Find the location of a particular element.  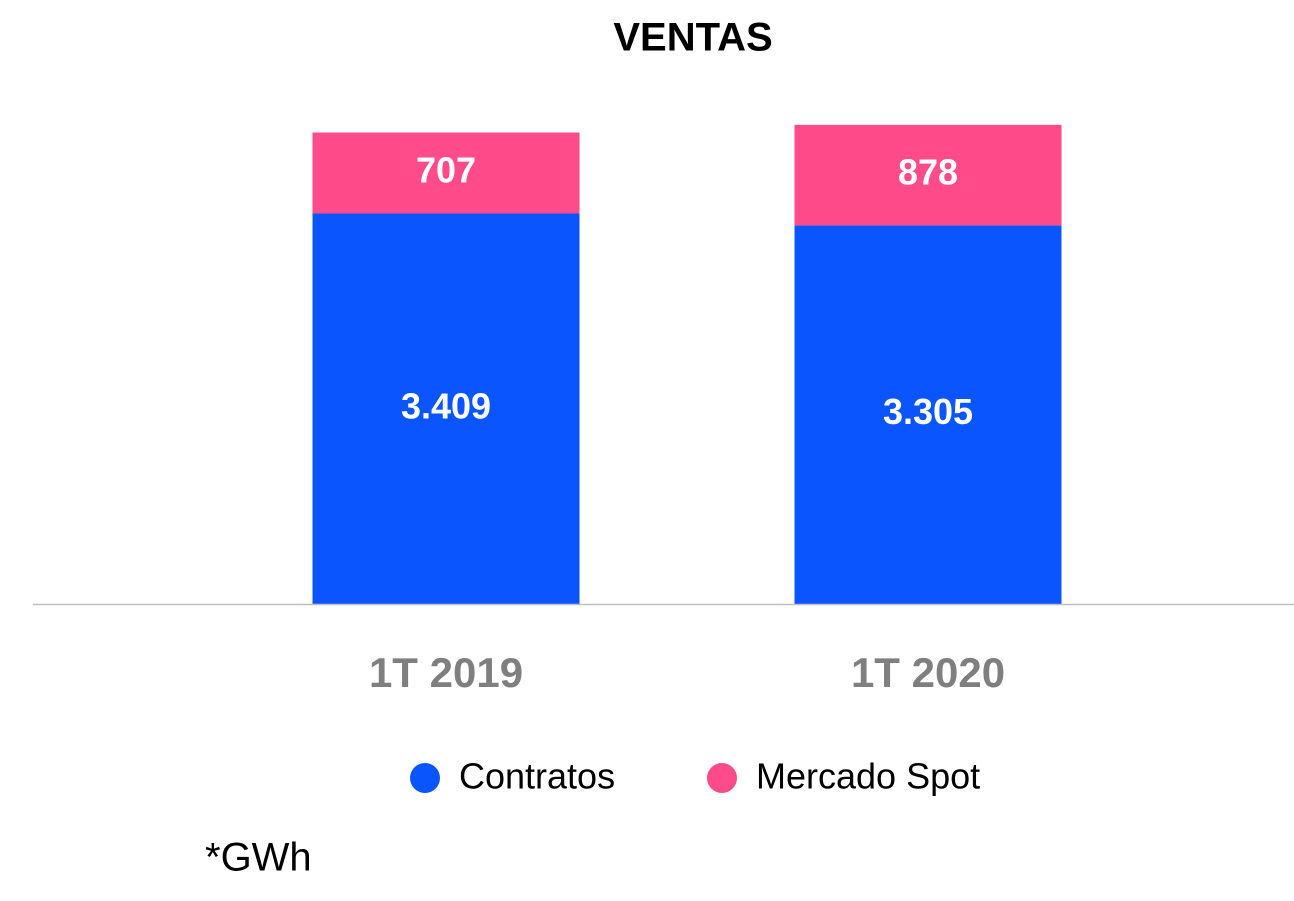

legend-label: Contratos is located at coordinates (537, 776).